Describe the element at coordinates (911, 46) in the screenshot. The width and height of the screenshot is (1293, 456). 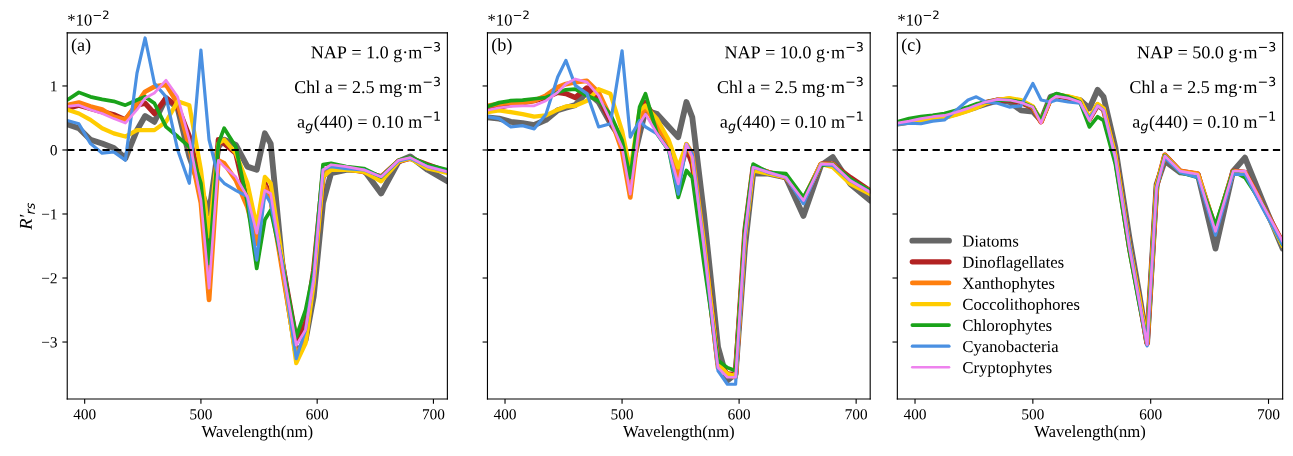
I see `annotation: (c)` at that location.